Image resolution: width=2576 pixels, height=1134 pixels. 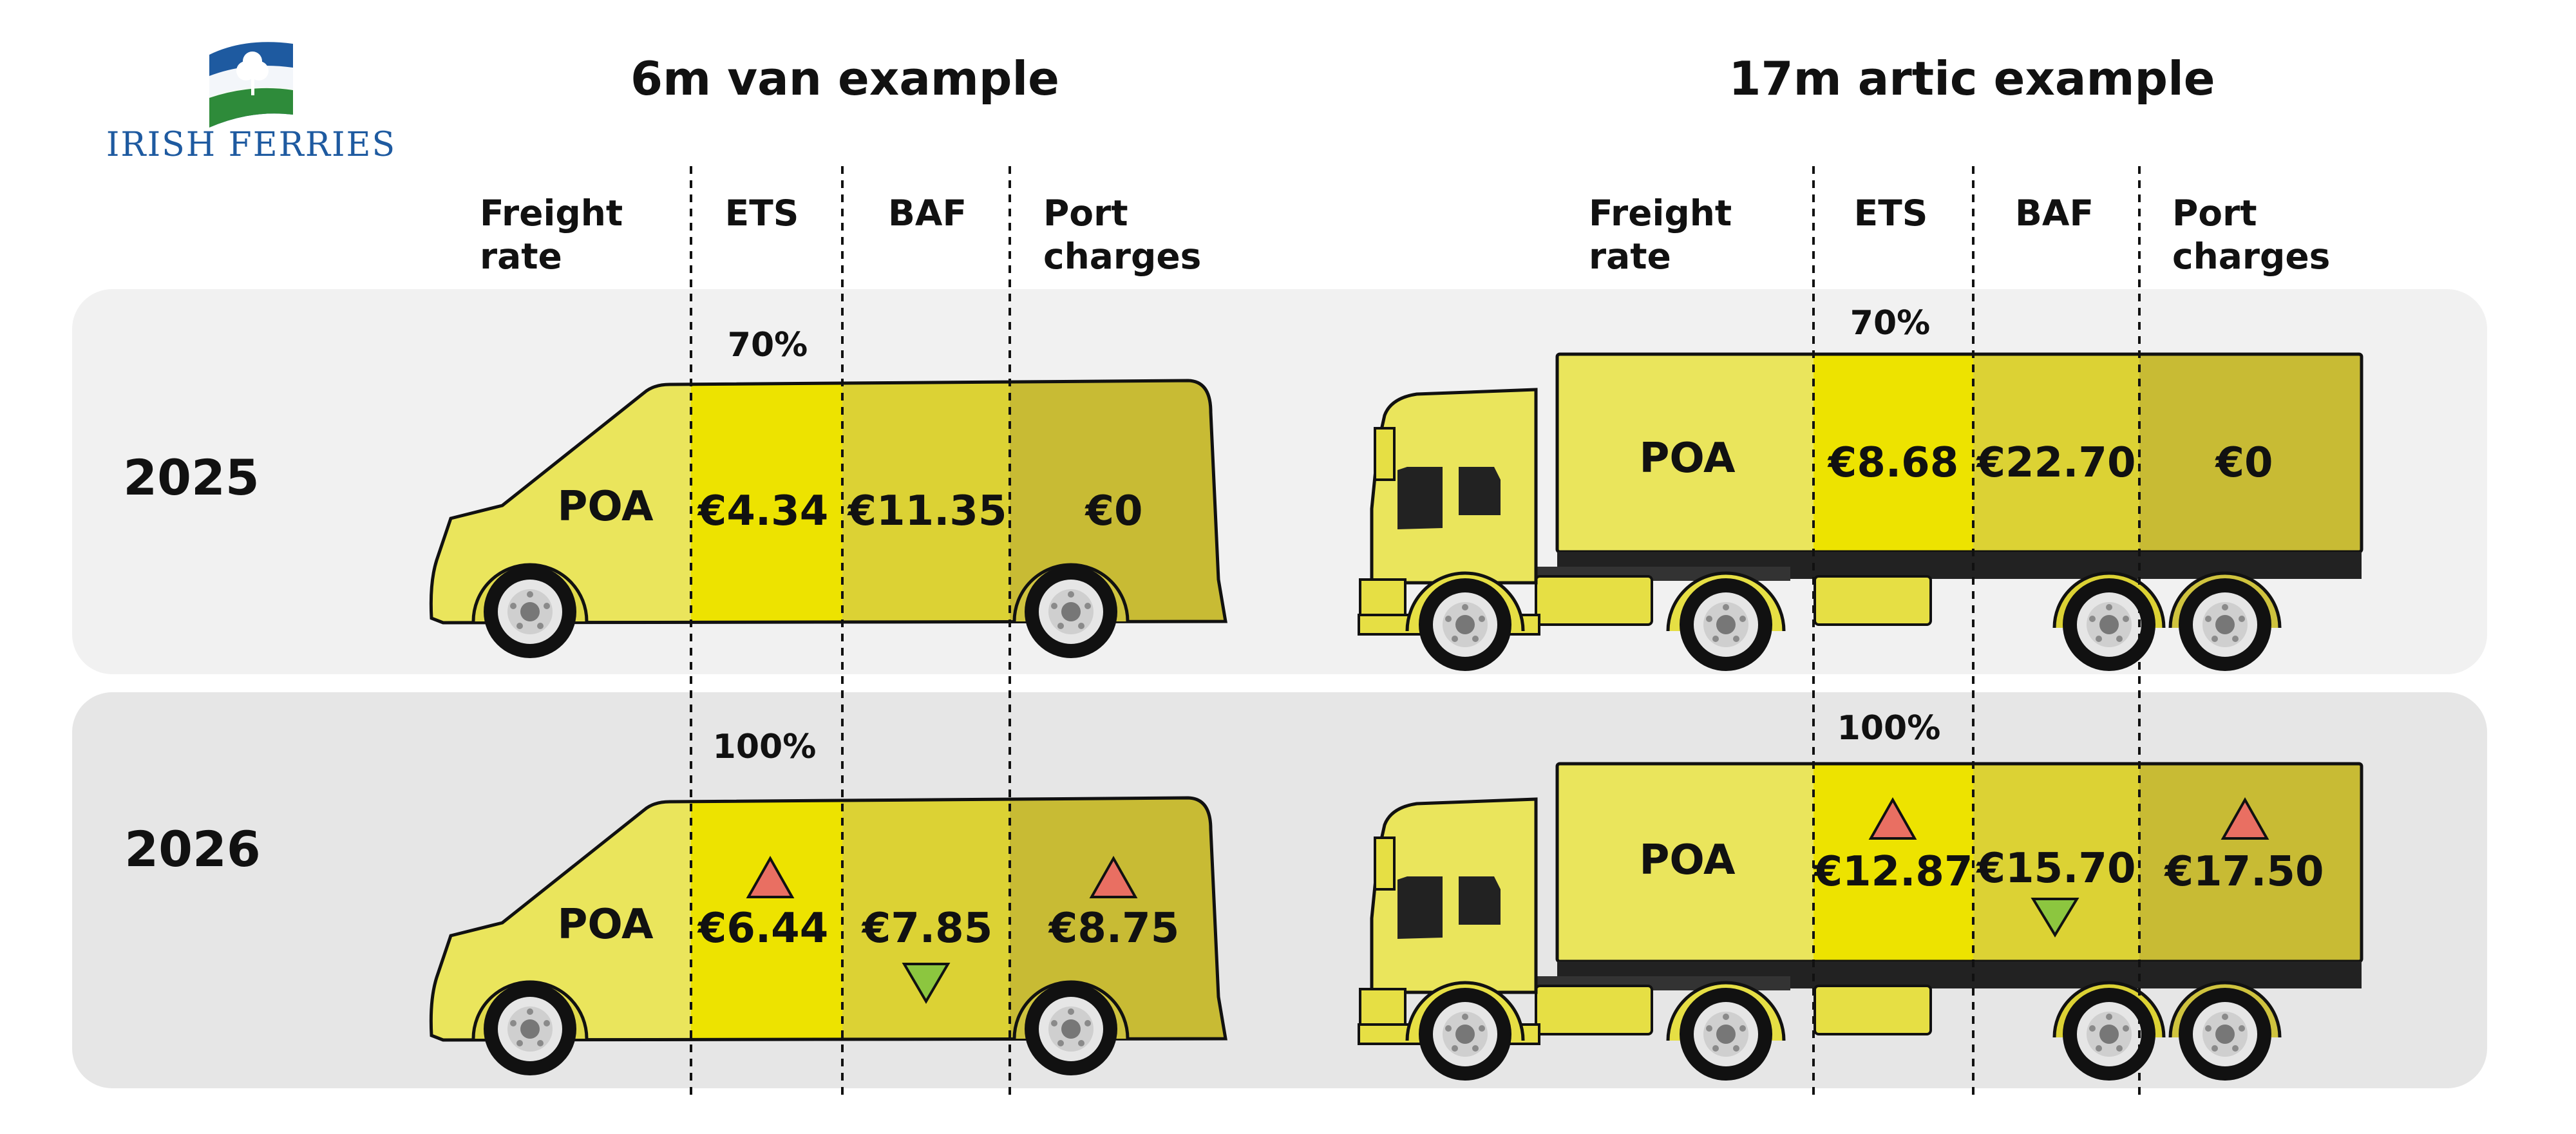 What do you see at coordinates (762, 511) in the screenshot?
I see `van-2025-ets-value: €4.34` at bounding box center [762, 511].